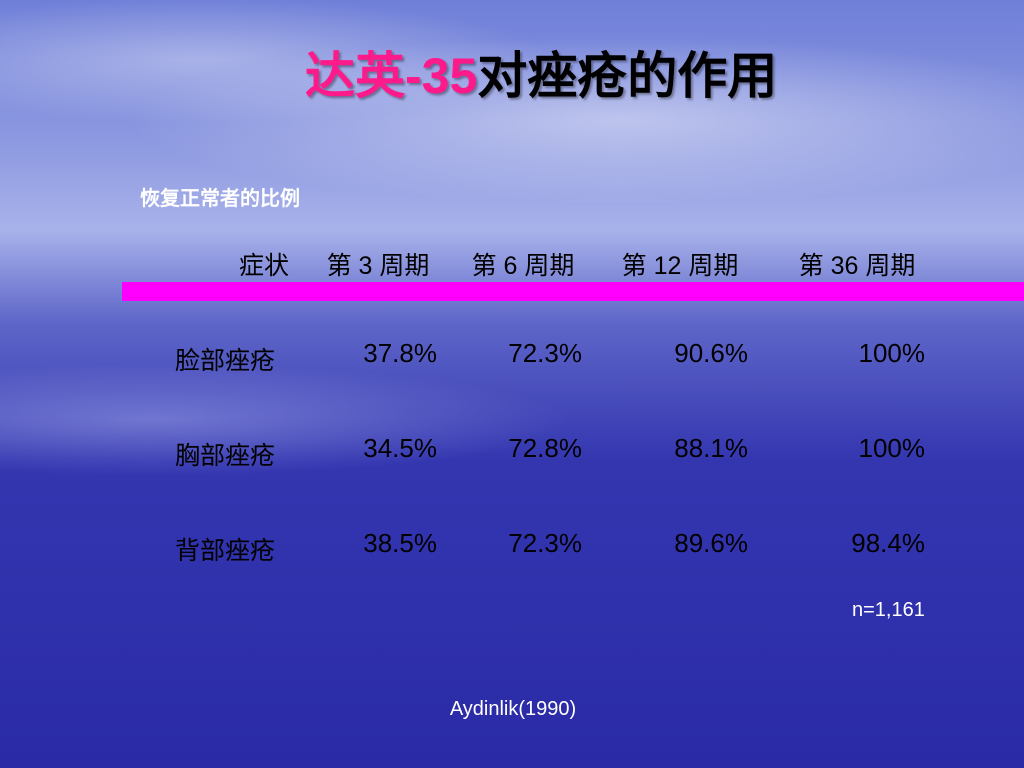 The height and width of the screenshot is (768, 1024). Describe the element at coordinates (400, 353) in the screenshot. I see `table-cell: 37.8%` at that location.